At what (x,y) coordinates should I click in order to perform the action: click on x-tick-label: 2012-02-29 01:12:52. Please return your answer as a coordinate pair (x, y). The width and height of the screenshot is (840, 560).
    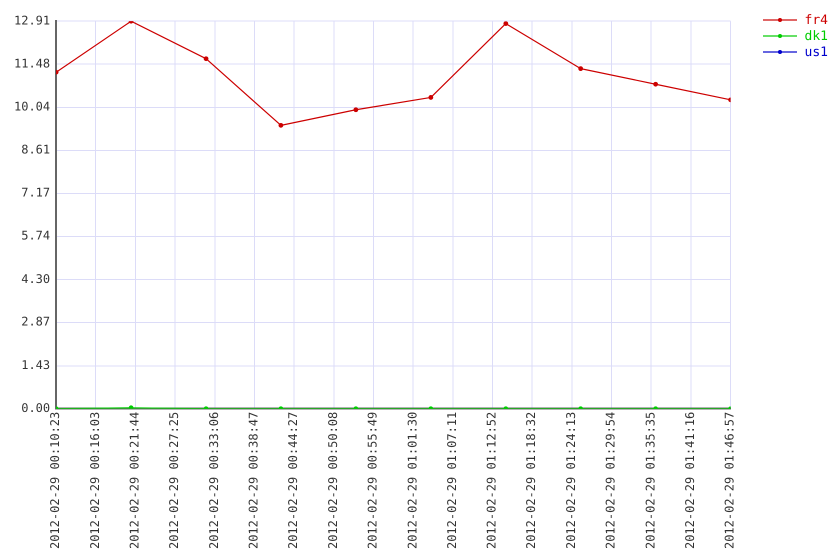
    Looking at the image, I should click on (491, 481).